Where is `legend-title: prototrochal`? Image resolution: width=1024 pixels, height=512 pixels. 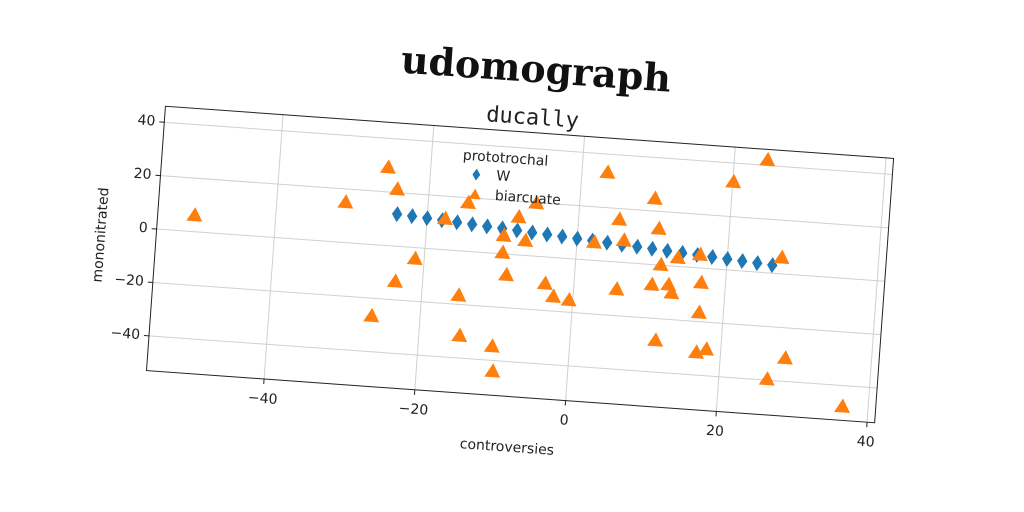 legend-title: prototrochal is located at coordinates (505, 159).